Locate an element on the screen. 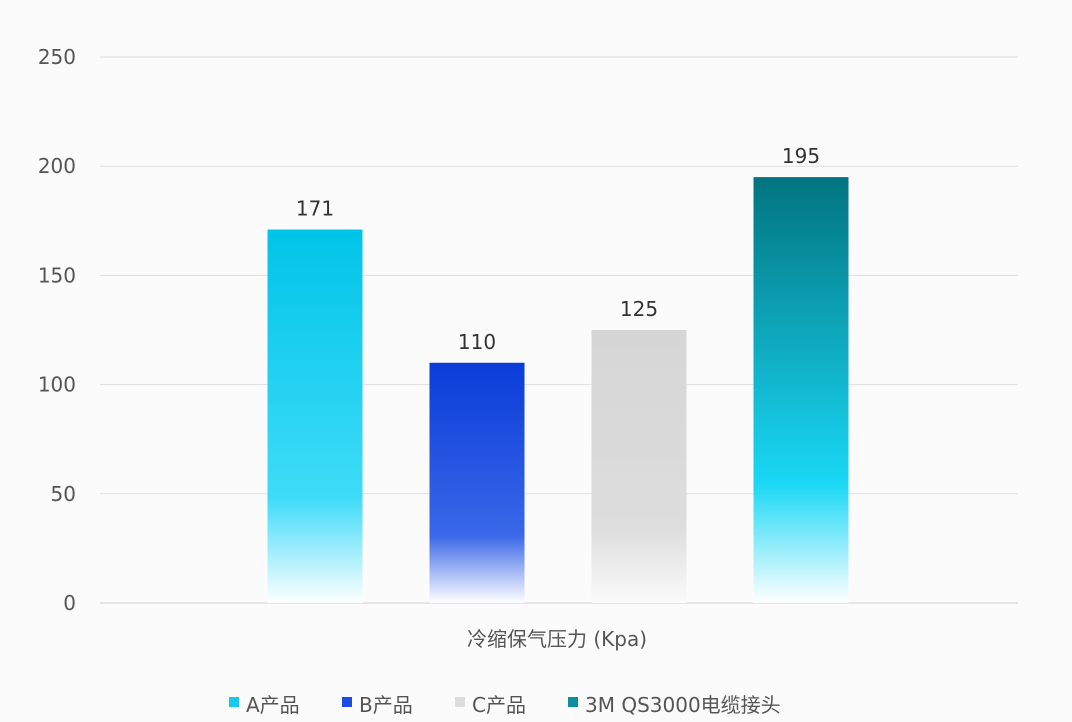 The height and width of the screenshot is (722, 1072). legend-item: C产品 is located at coordinates (490, 705).